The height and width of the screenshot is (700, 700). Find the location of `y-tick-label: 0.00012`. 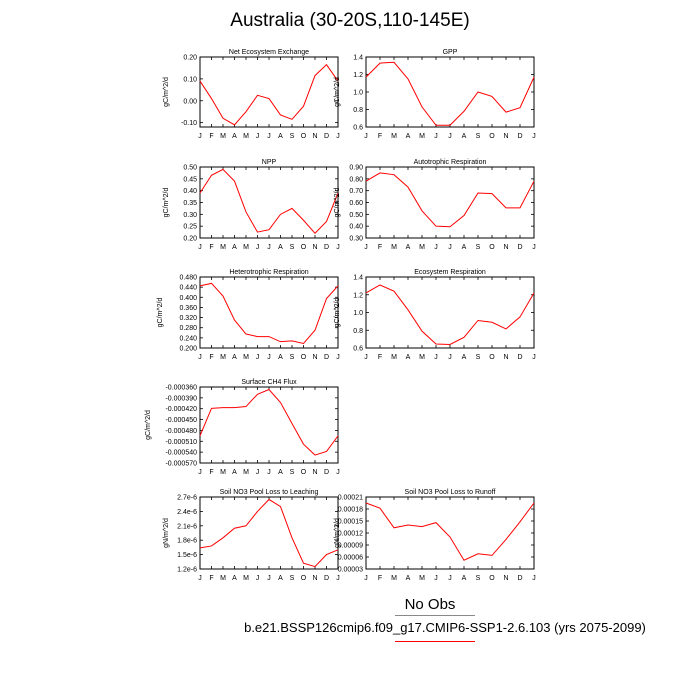

y-tick-label: 0.00012 is located at coordinates (350, 534).